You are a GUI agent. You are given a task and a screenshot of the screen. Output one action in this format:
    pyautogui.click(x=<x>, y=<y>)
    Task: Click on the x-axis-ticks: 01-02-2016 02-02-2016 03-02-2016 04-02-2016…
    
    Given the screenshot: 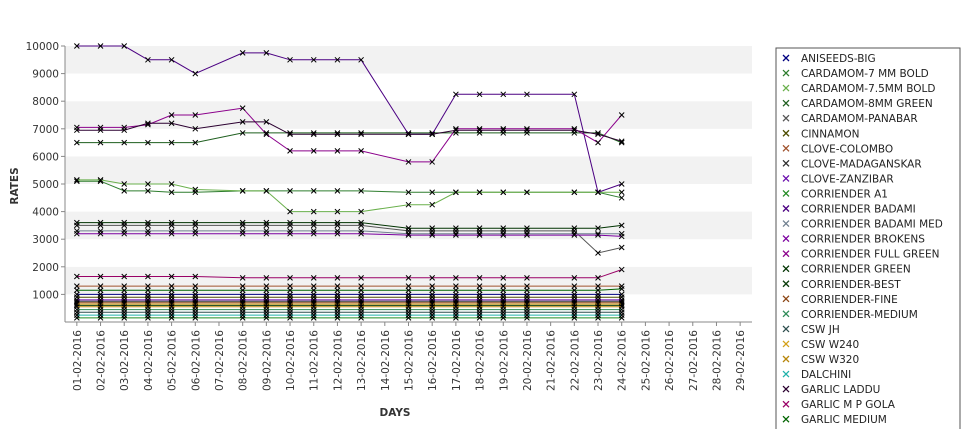 What is the action you would take?
    pyautogui.click(x=409, y=356)
    